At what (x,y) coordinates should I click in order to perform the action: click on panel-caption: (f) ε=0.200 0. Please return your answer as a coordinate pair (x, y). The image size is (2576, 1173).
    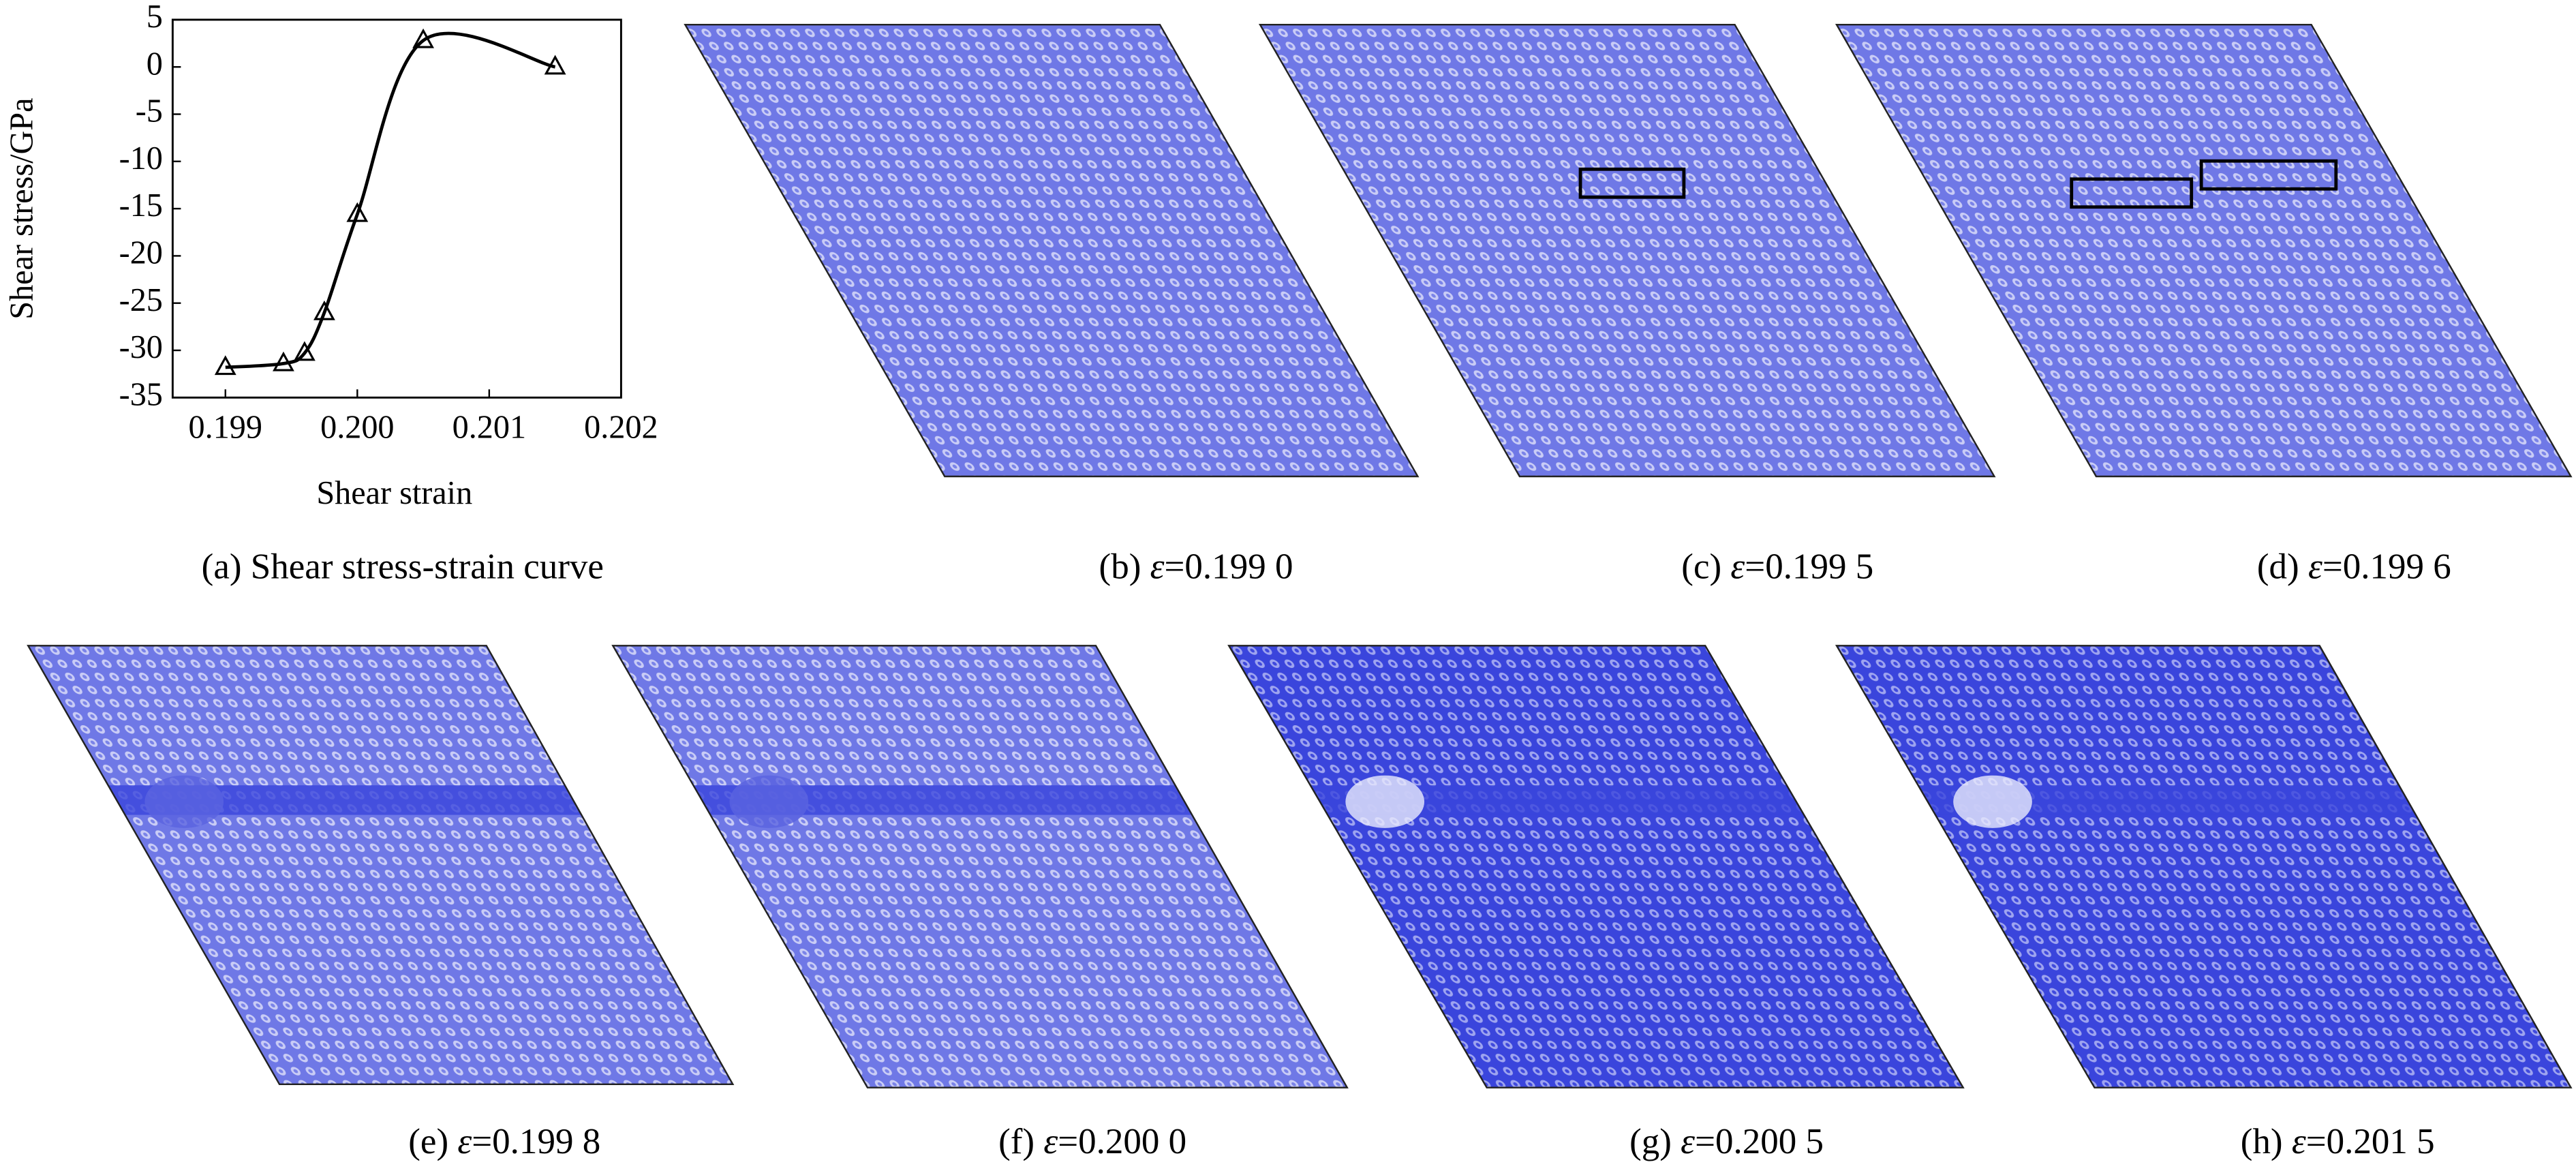
    Looking at the image, I should click on (1092, 1141).